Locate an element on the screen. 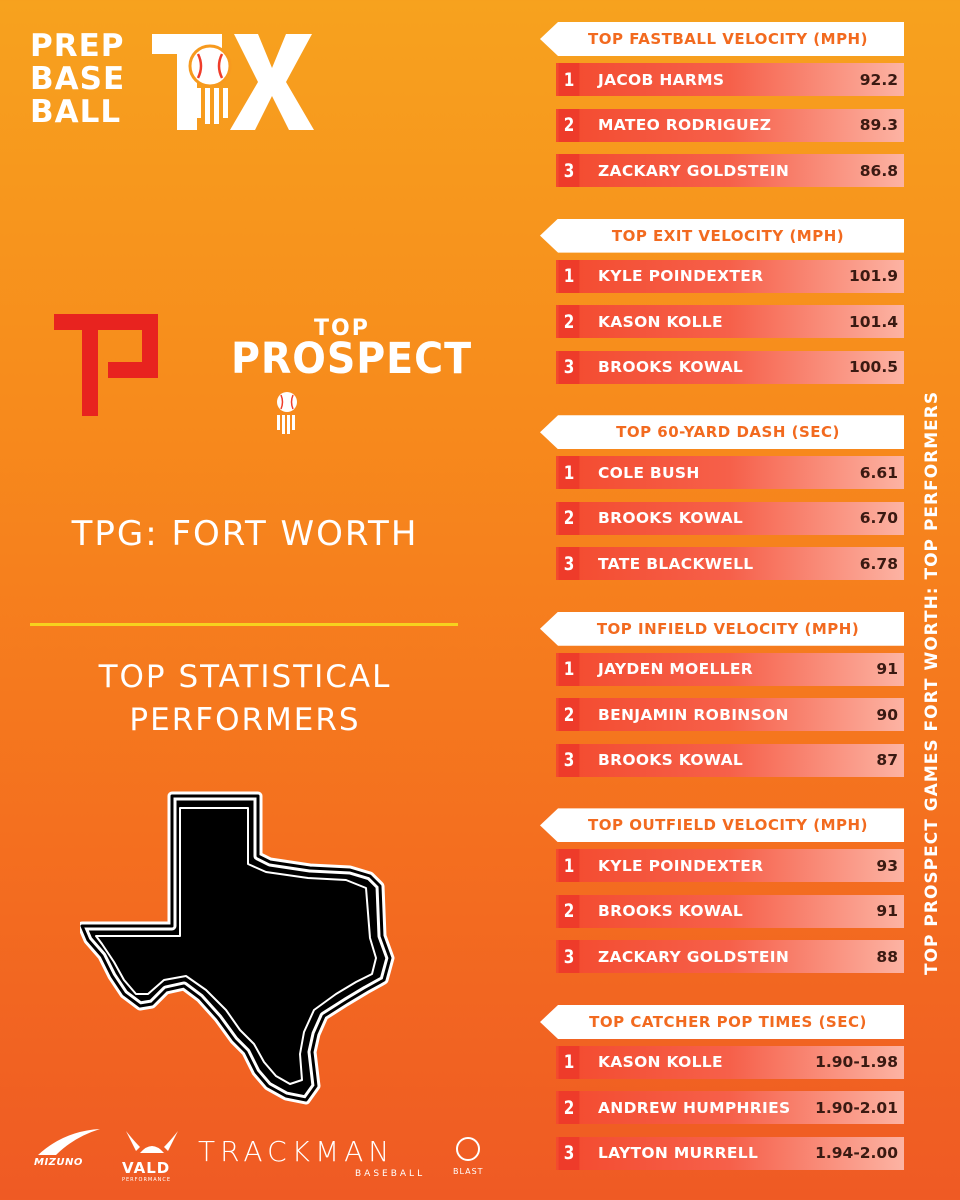 The image size is (960, 1200). performer-row: 3 BROOKS KOWAL 100.5 is located at coordinates (730, 367).